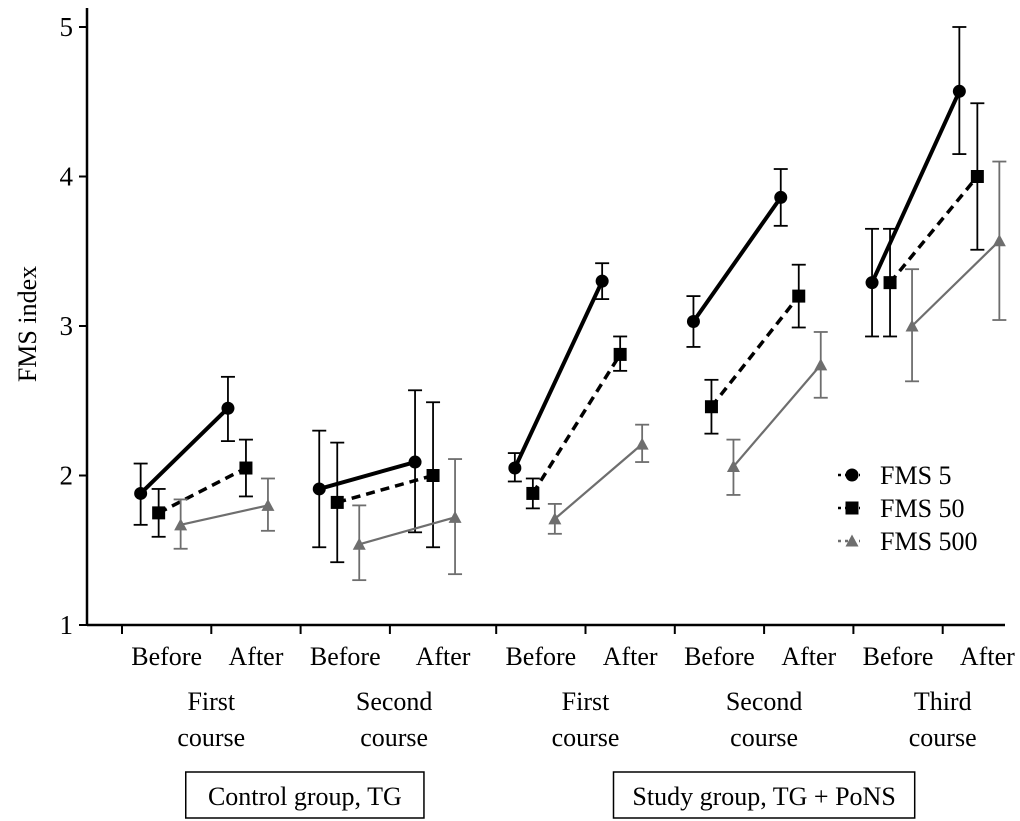 Image resolution: width=1020 pixels, height=821 pixels. What do you see at coordinates (27, 324) in the screenshot?
I see `y-axis-label: FMS index` at bounding box center [27, 324].